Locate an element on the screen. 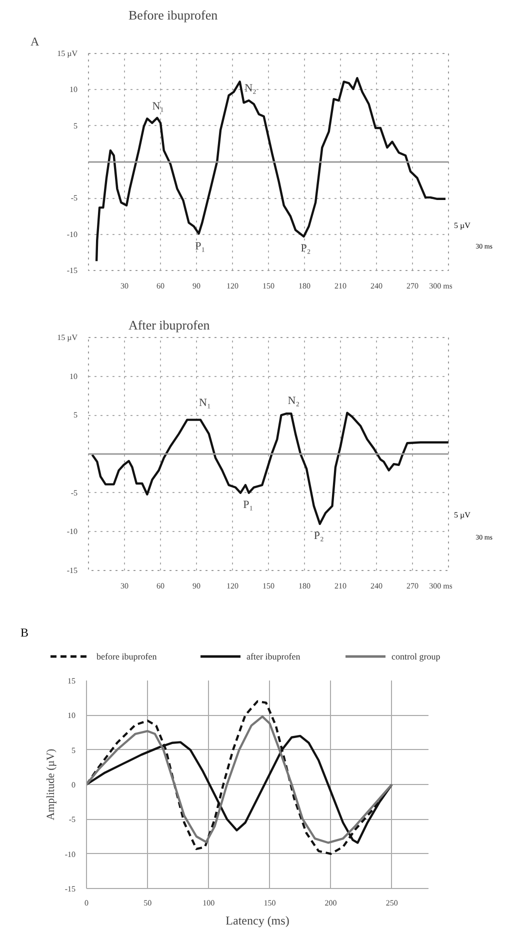  x-tick-label: 200 is located at coordinates (330, 903).